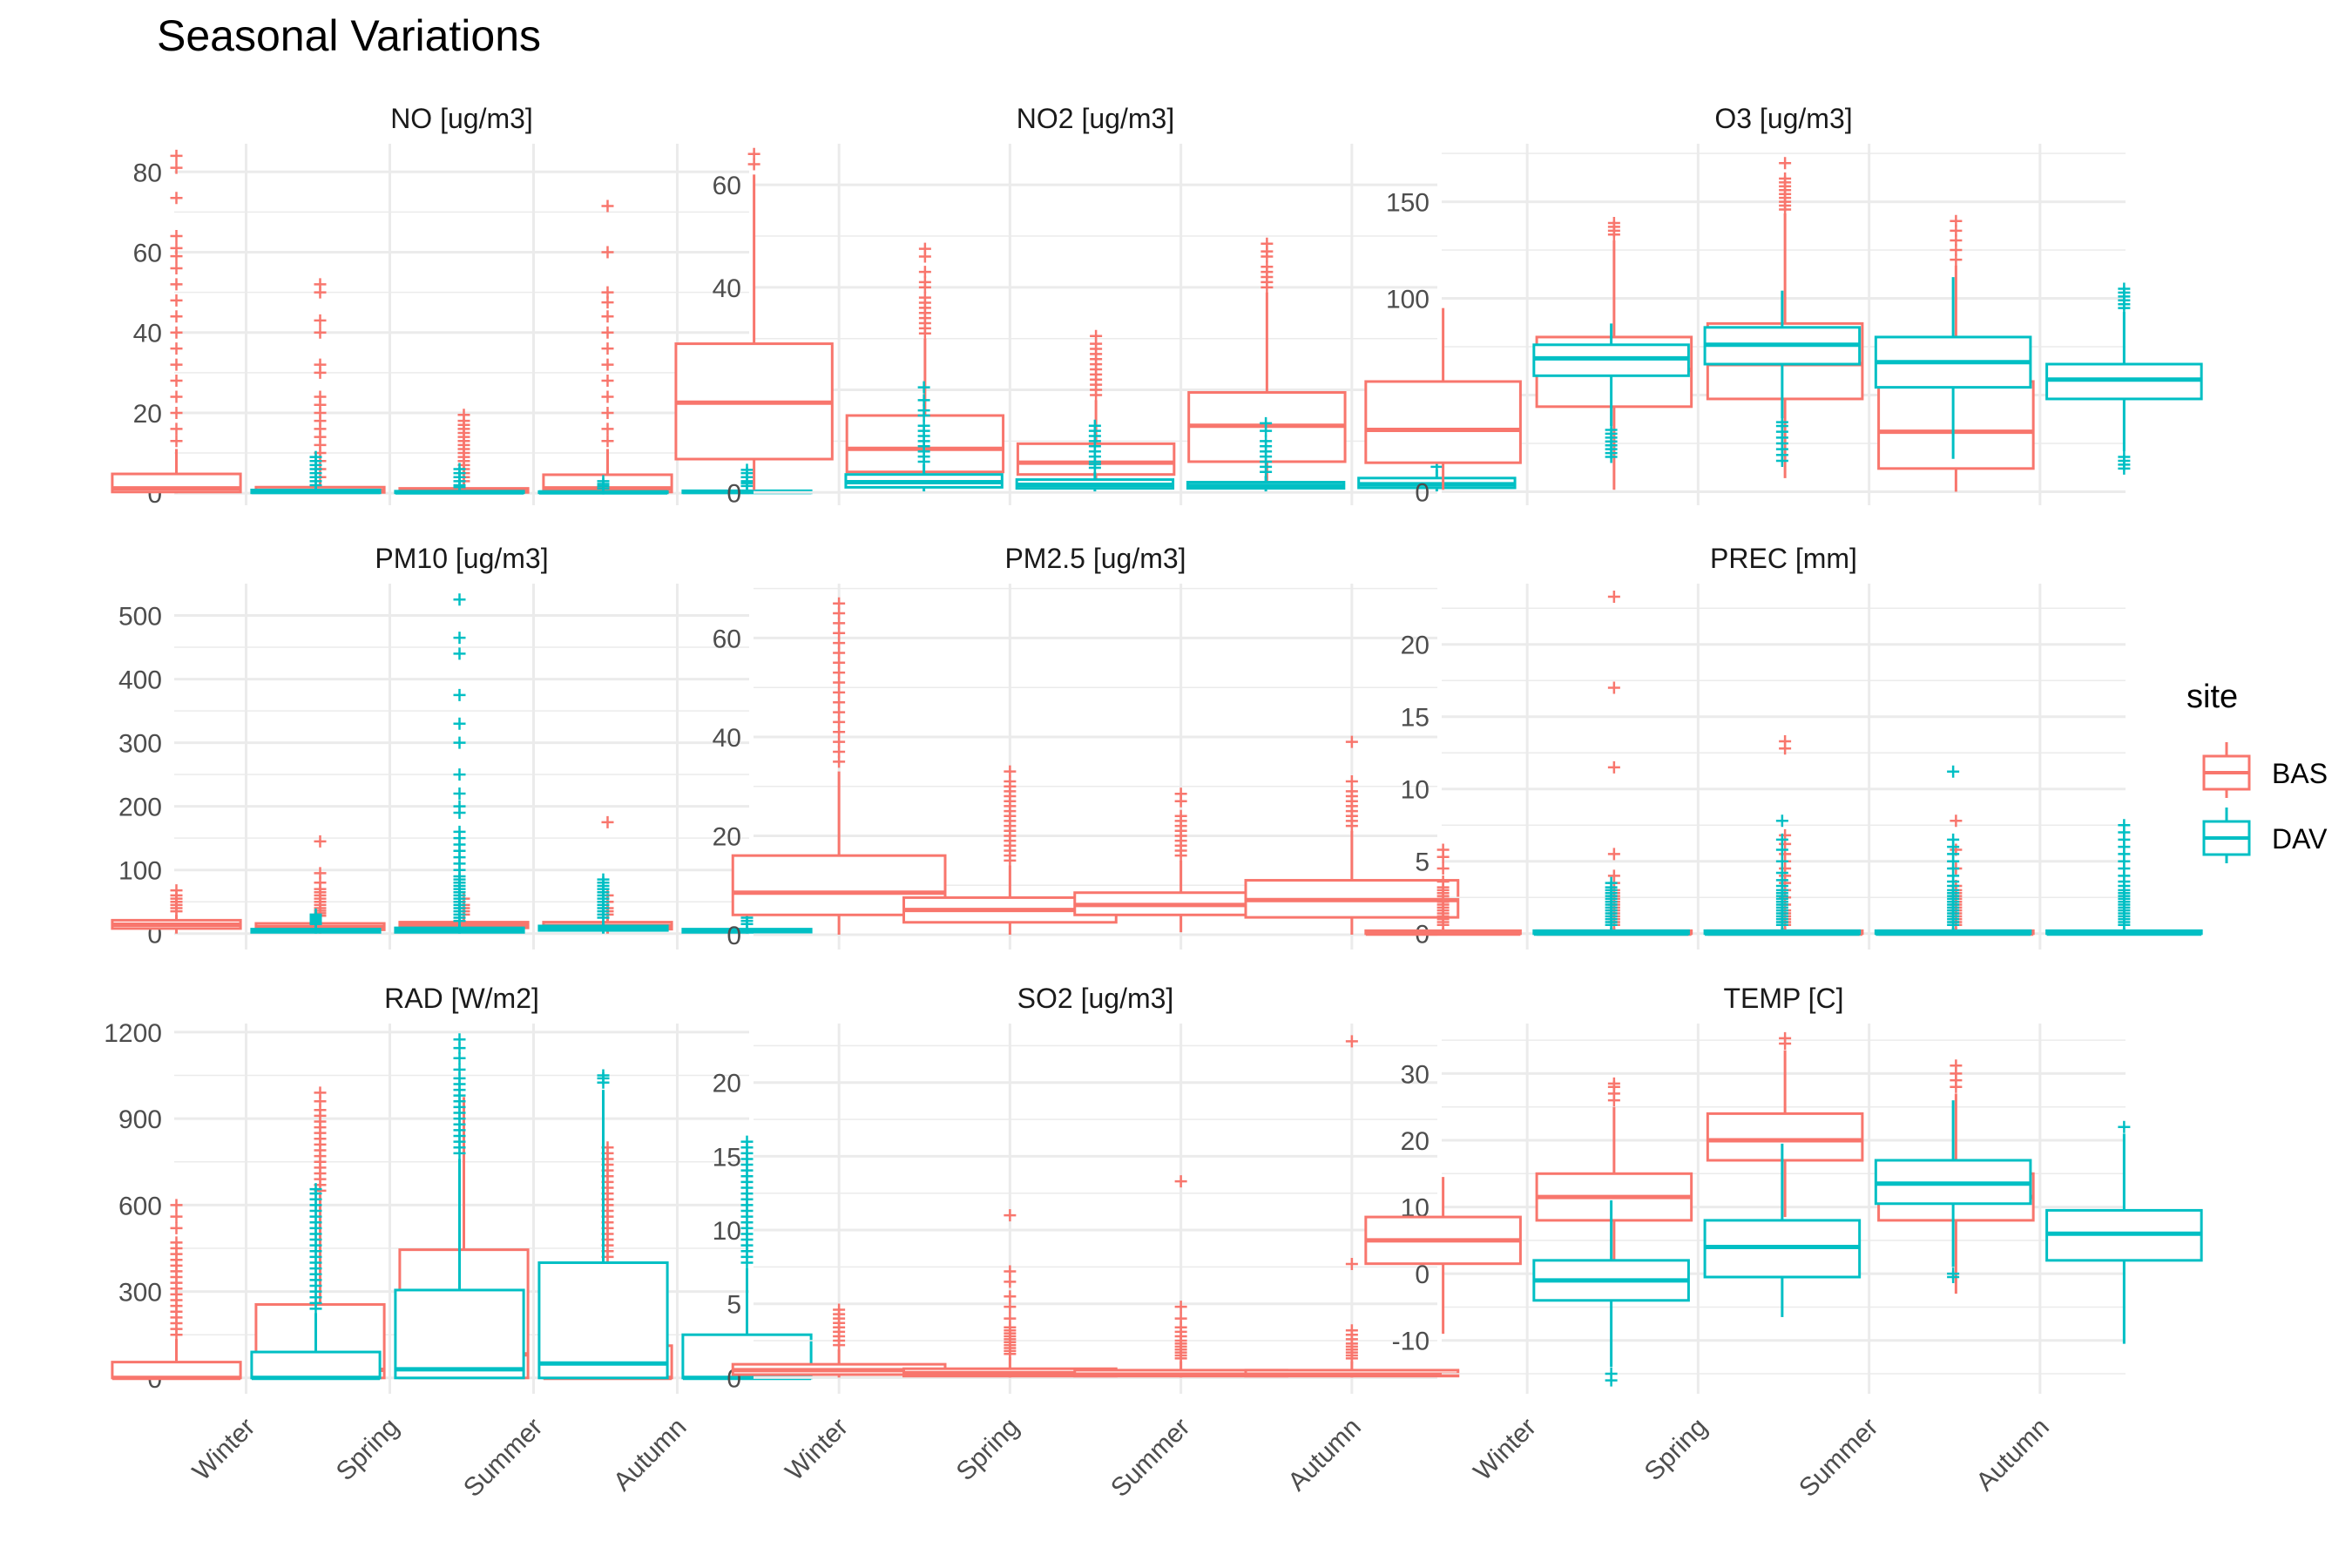  What do you see at coordinates (461, 998) in the screenshot?
I see `panel-title: RAD [W/m2]` at bounding box center [461, 998].